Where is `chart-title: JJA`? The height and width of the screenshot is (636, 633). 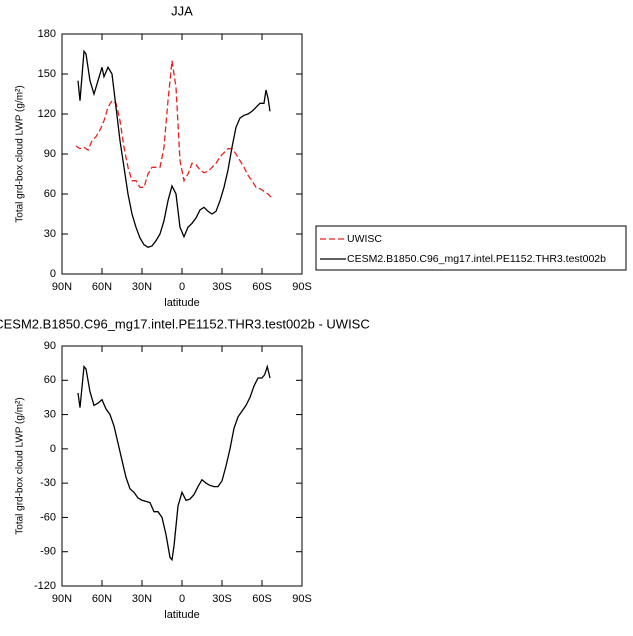
chart-title: JJA is located at coordinates (182, 10).